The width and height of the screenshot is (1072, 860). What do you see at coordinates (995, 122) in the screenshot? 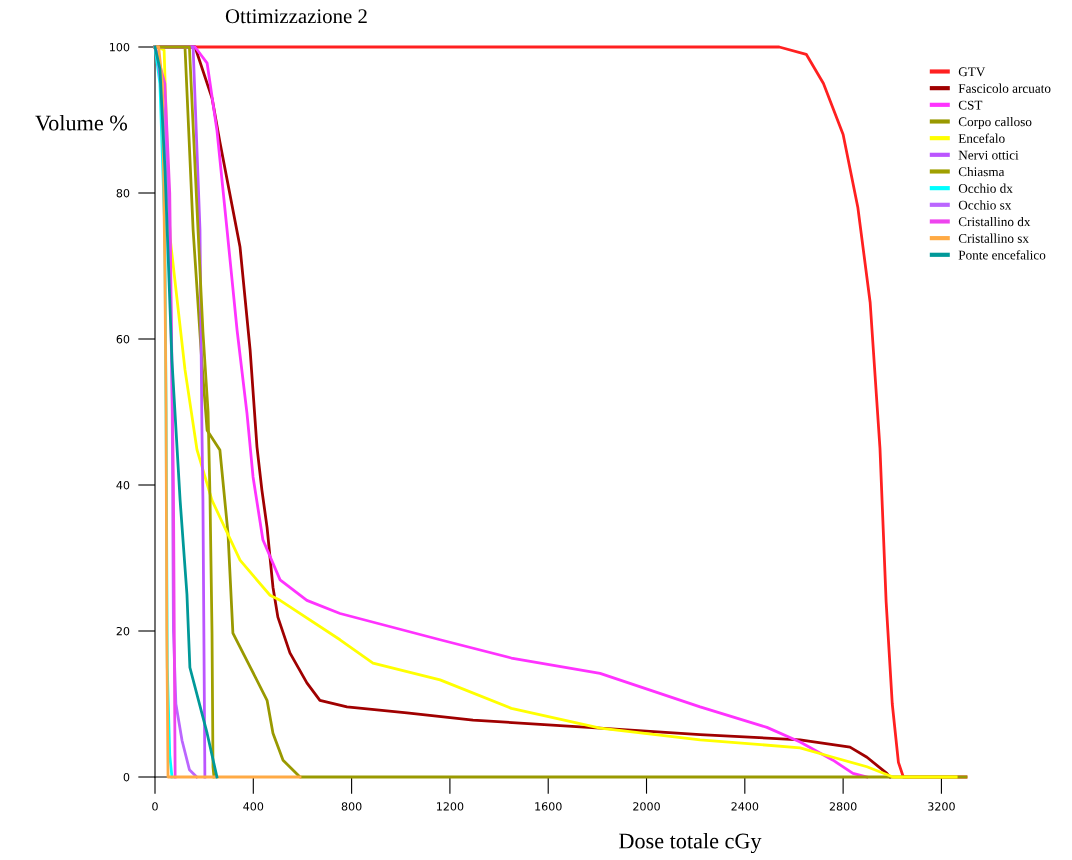
I see `legend-label: Corpo calloso` at bounding box center [995, 122].